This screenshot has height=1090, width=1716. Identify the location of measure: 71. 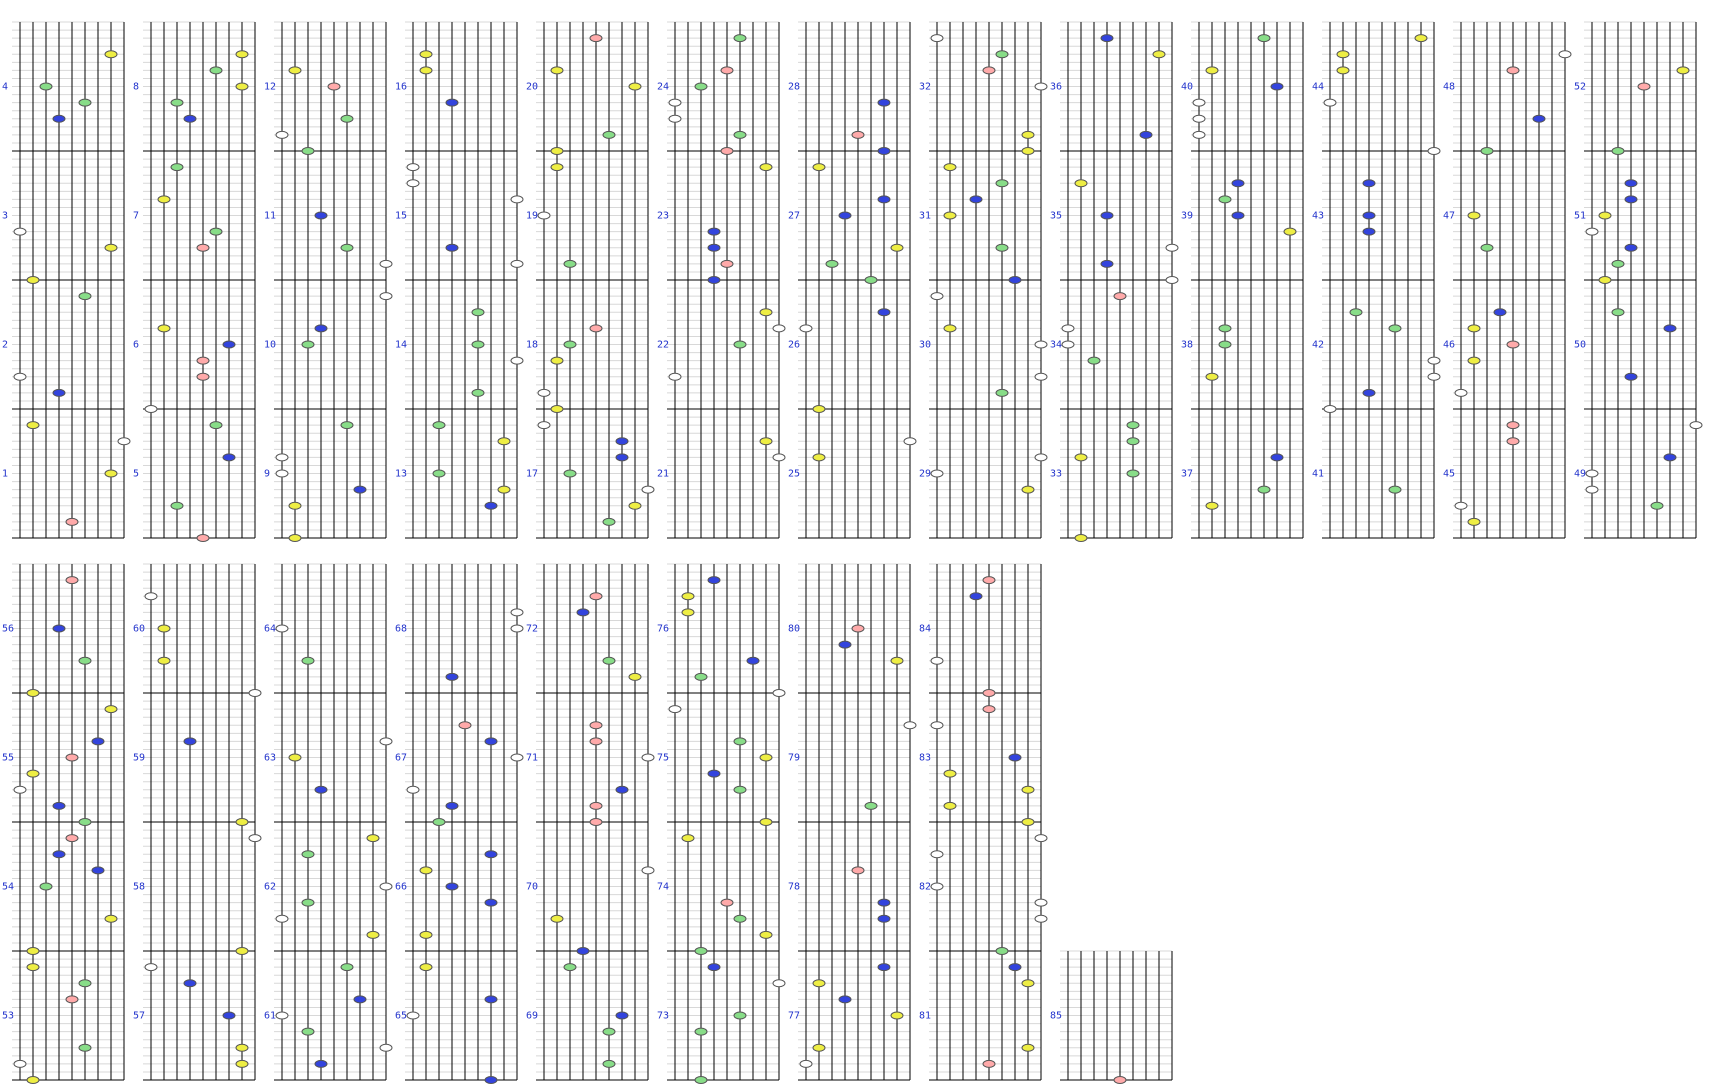
(590, 759).